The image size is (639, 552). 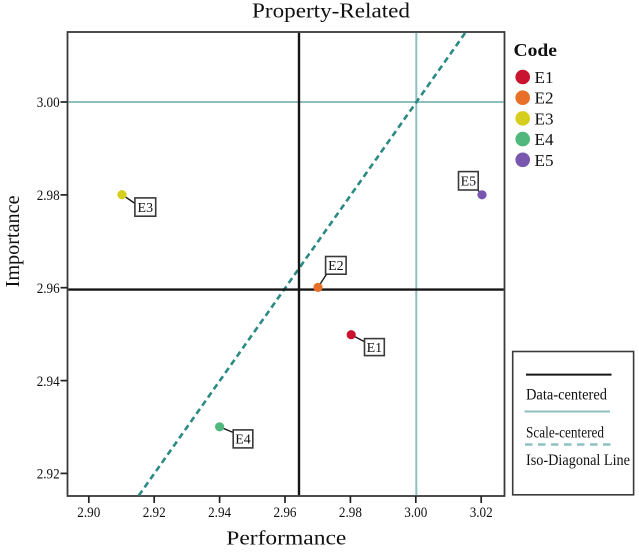 I want to click on svg-text: Data-centered, so click(x=566, y=395).